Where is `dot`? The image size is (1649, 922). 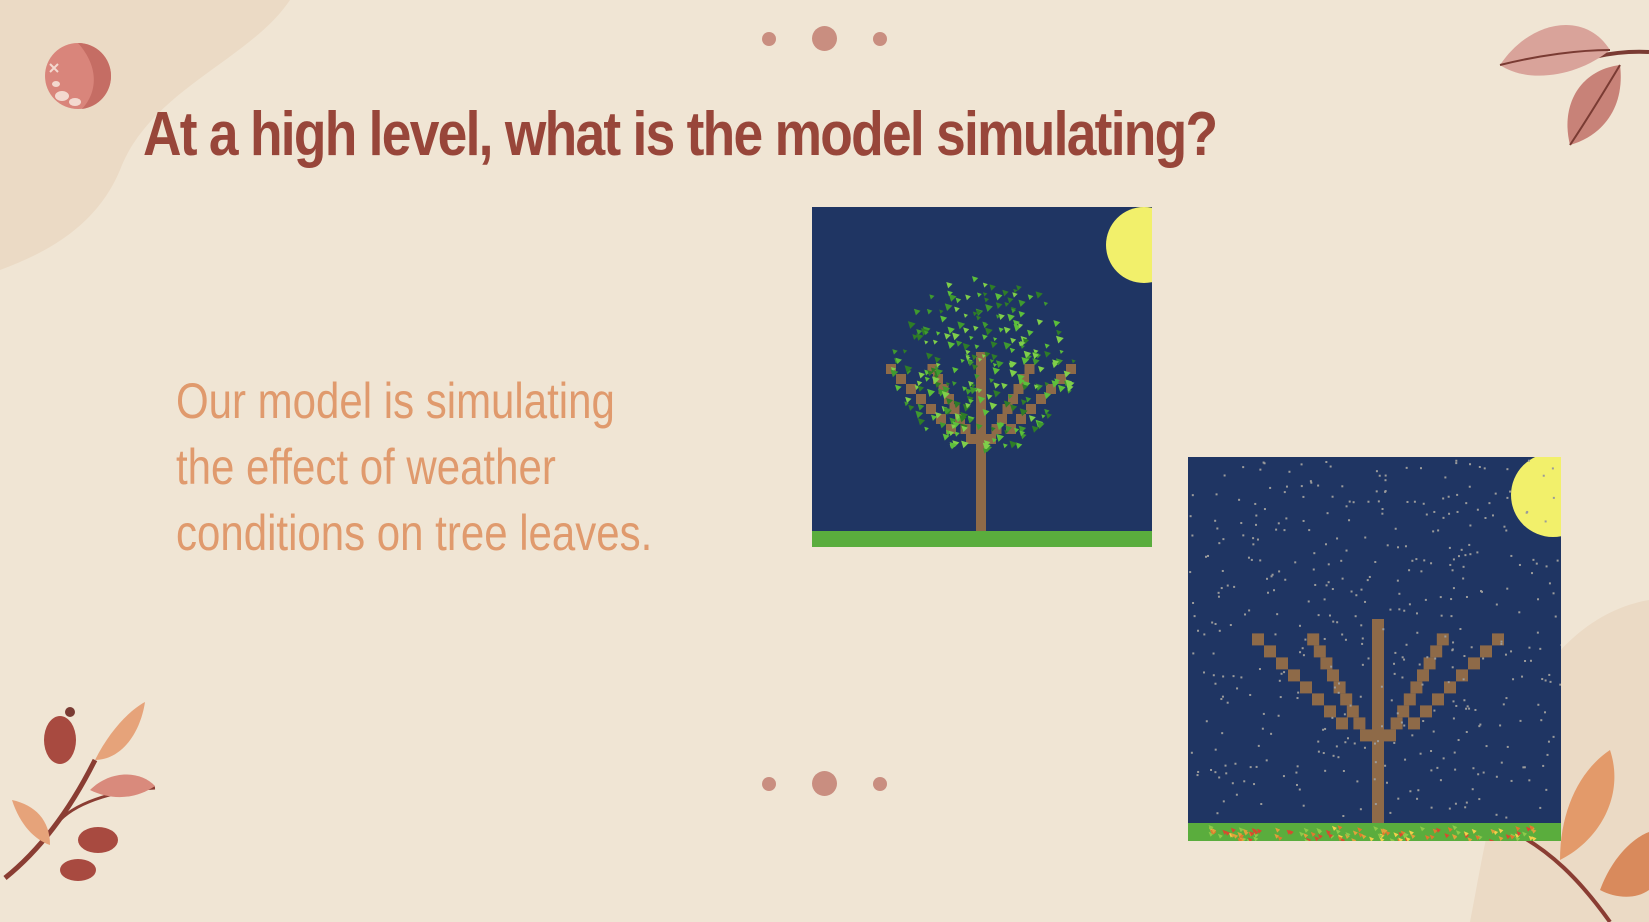
dot is located at coordinates (824, 783).